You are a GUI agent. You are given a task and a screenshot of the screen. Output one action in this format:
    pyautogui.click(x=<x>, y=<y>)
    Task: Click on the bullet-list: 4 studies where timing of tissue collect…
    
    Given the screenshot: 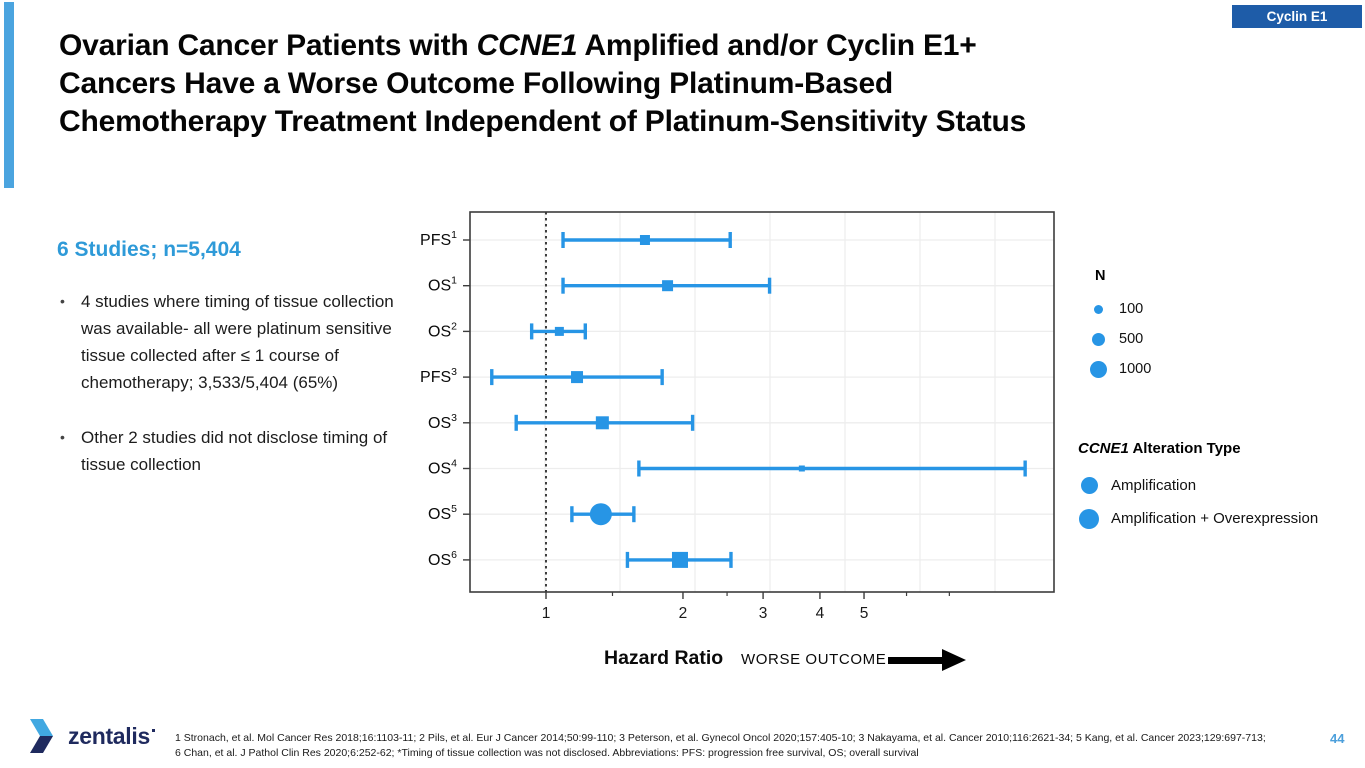 What is the action you would take?
    pyautogui.click(x=229, y=383)
    